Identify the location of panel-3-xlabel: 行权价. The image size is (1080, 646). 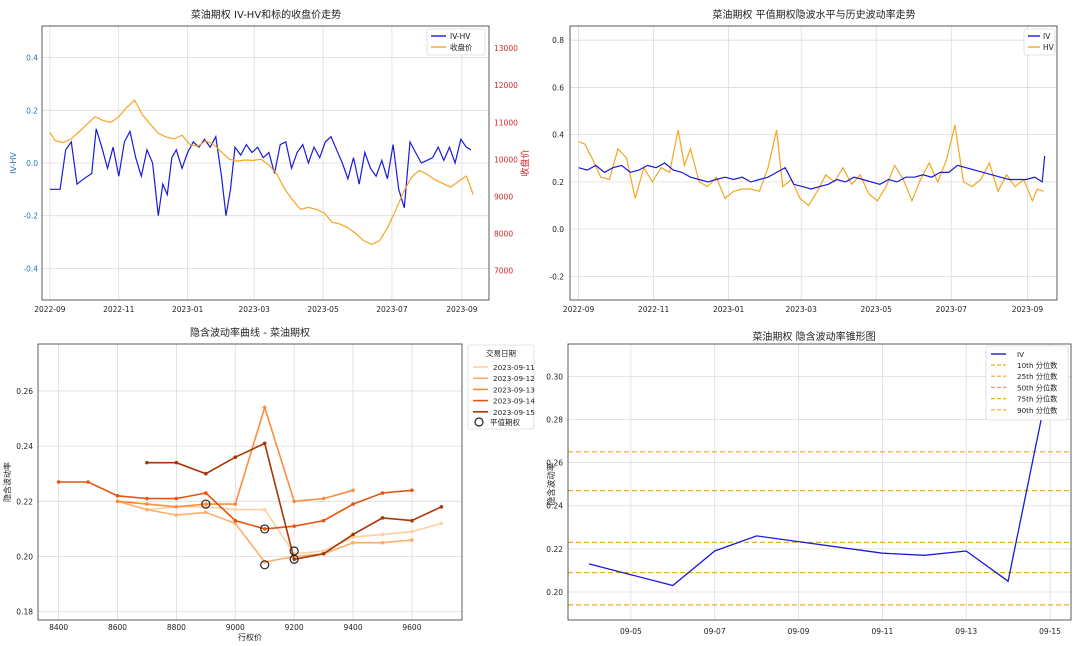
(250, 637).